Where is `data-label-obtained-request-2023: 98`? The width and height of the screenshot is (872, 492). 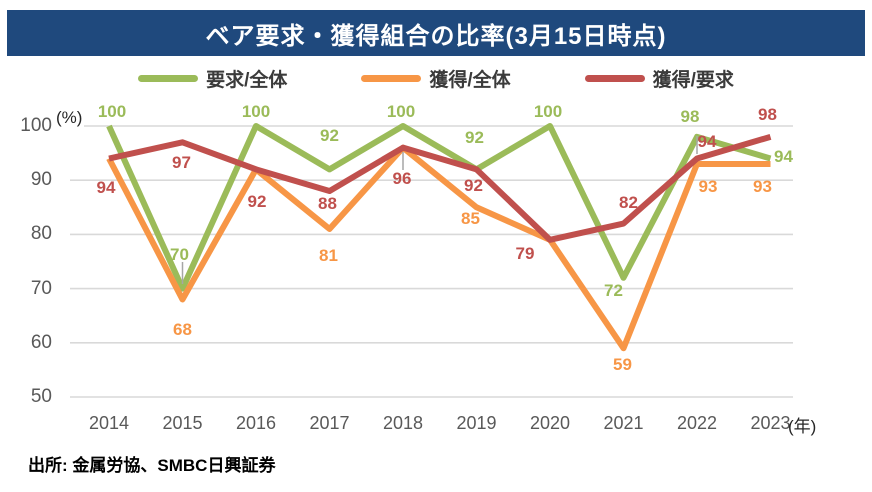
data-label-obtained-request-2023: 98 is located at coordinates (767, 114).